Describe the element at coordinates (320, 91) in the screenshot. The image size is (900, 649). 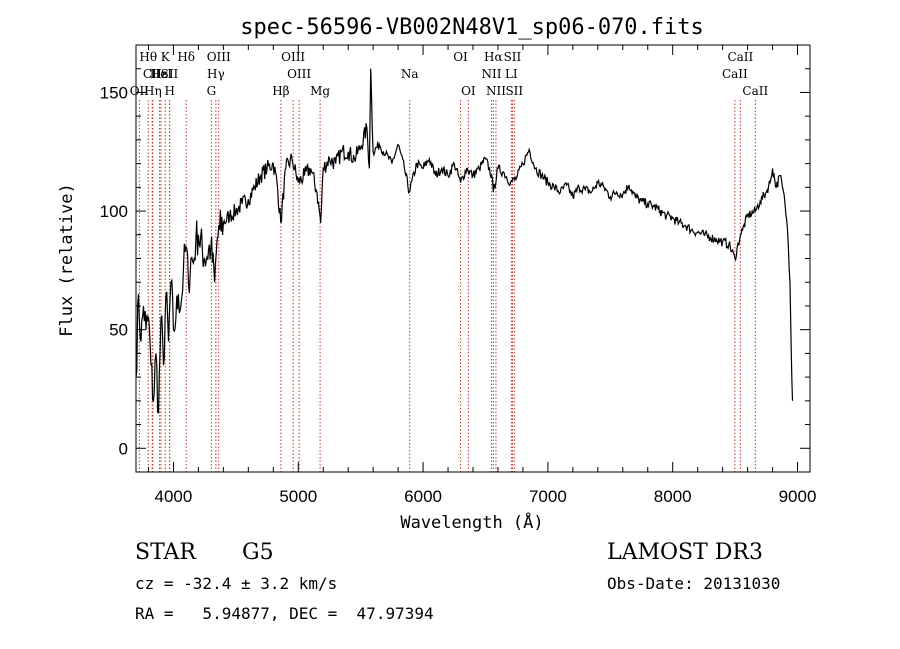
I see `line-label: Mg` at that location.